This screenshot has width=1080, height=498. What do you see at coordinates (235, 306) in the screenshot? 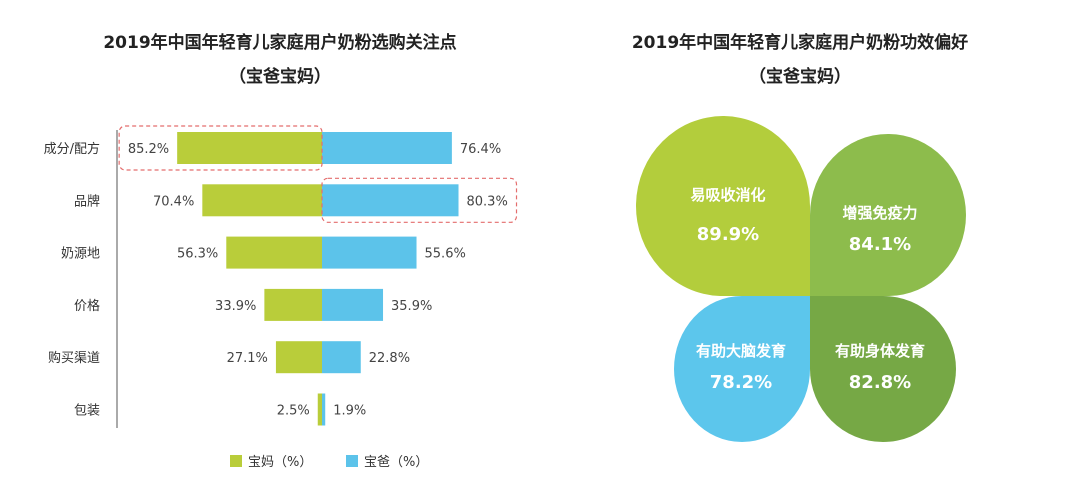
I see `data-label-mom: 33.9%` at bounding box center [235, 306].